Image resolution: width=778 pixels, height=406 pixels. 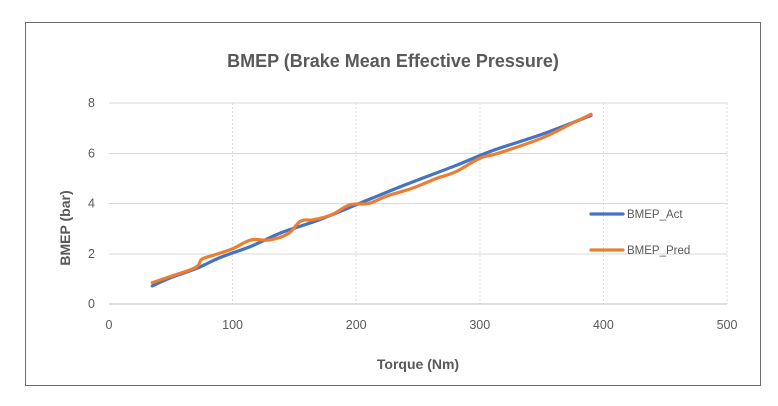 What do you see at coordinates (356, 325) in the screenshot?
I see `x-tick-label-2: 200` at bounding box center [356, 325].